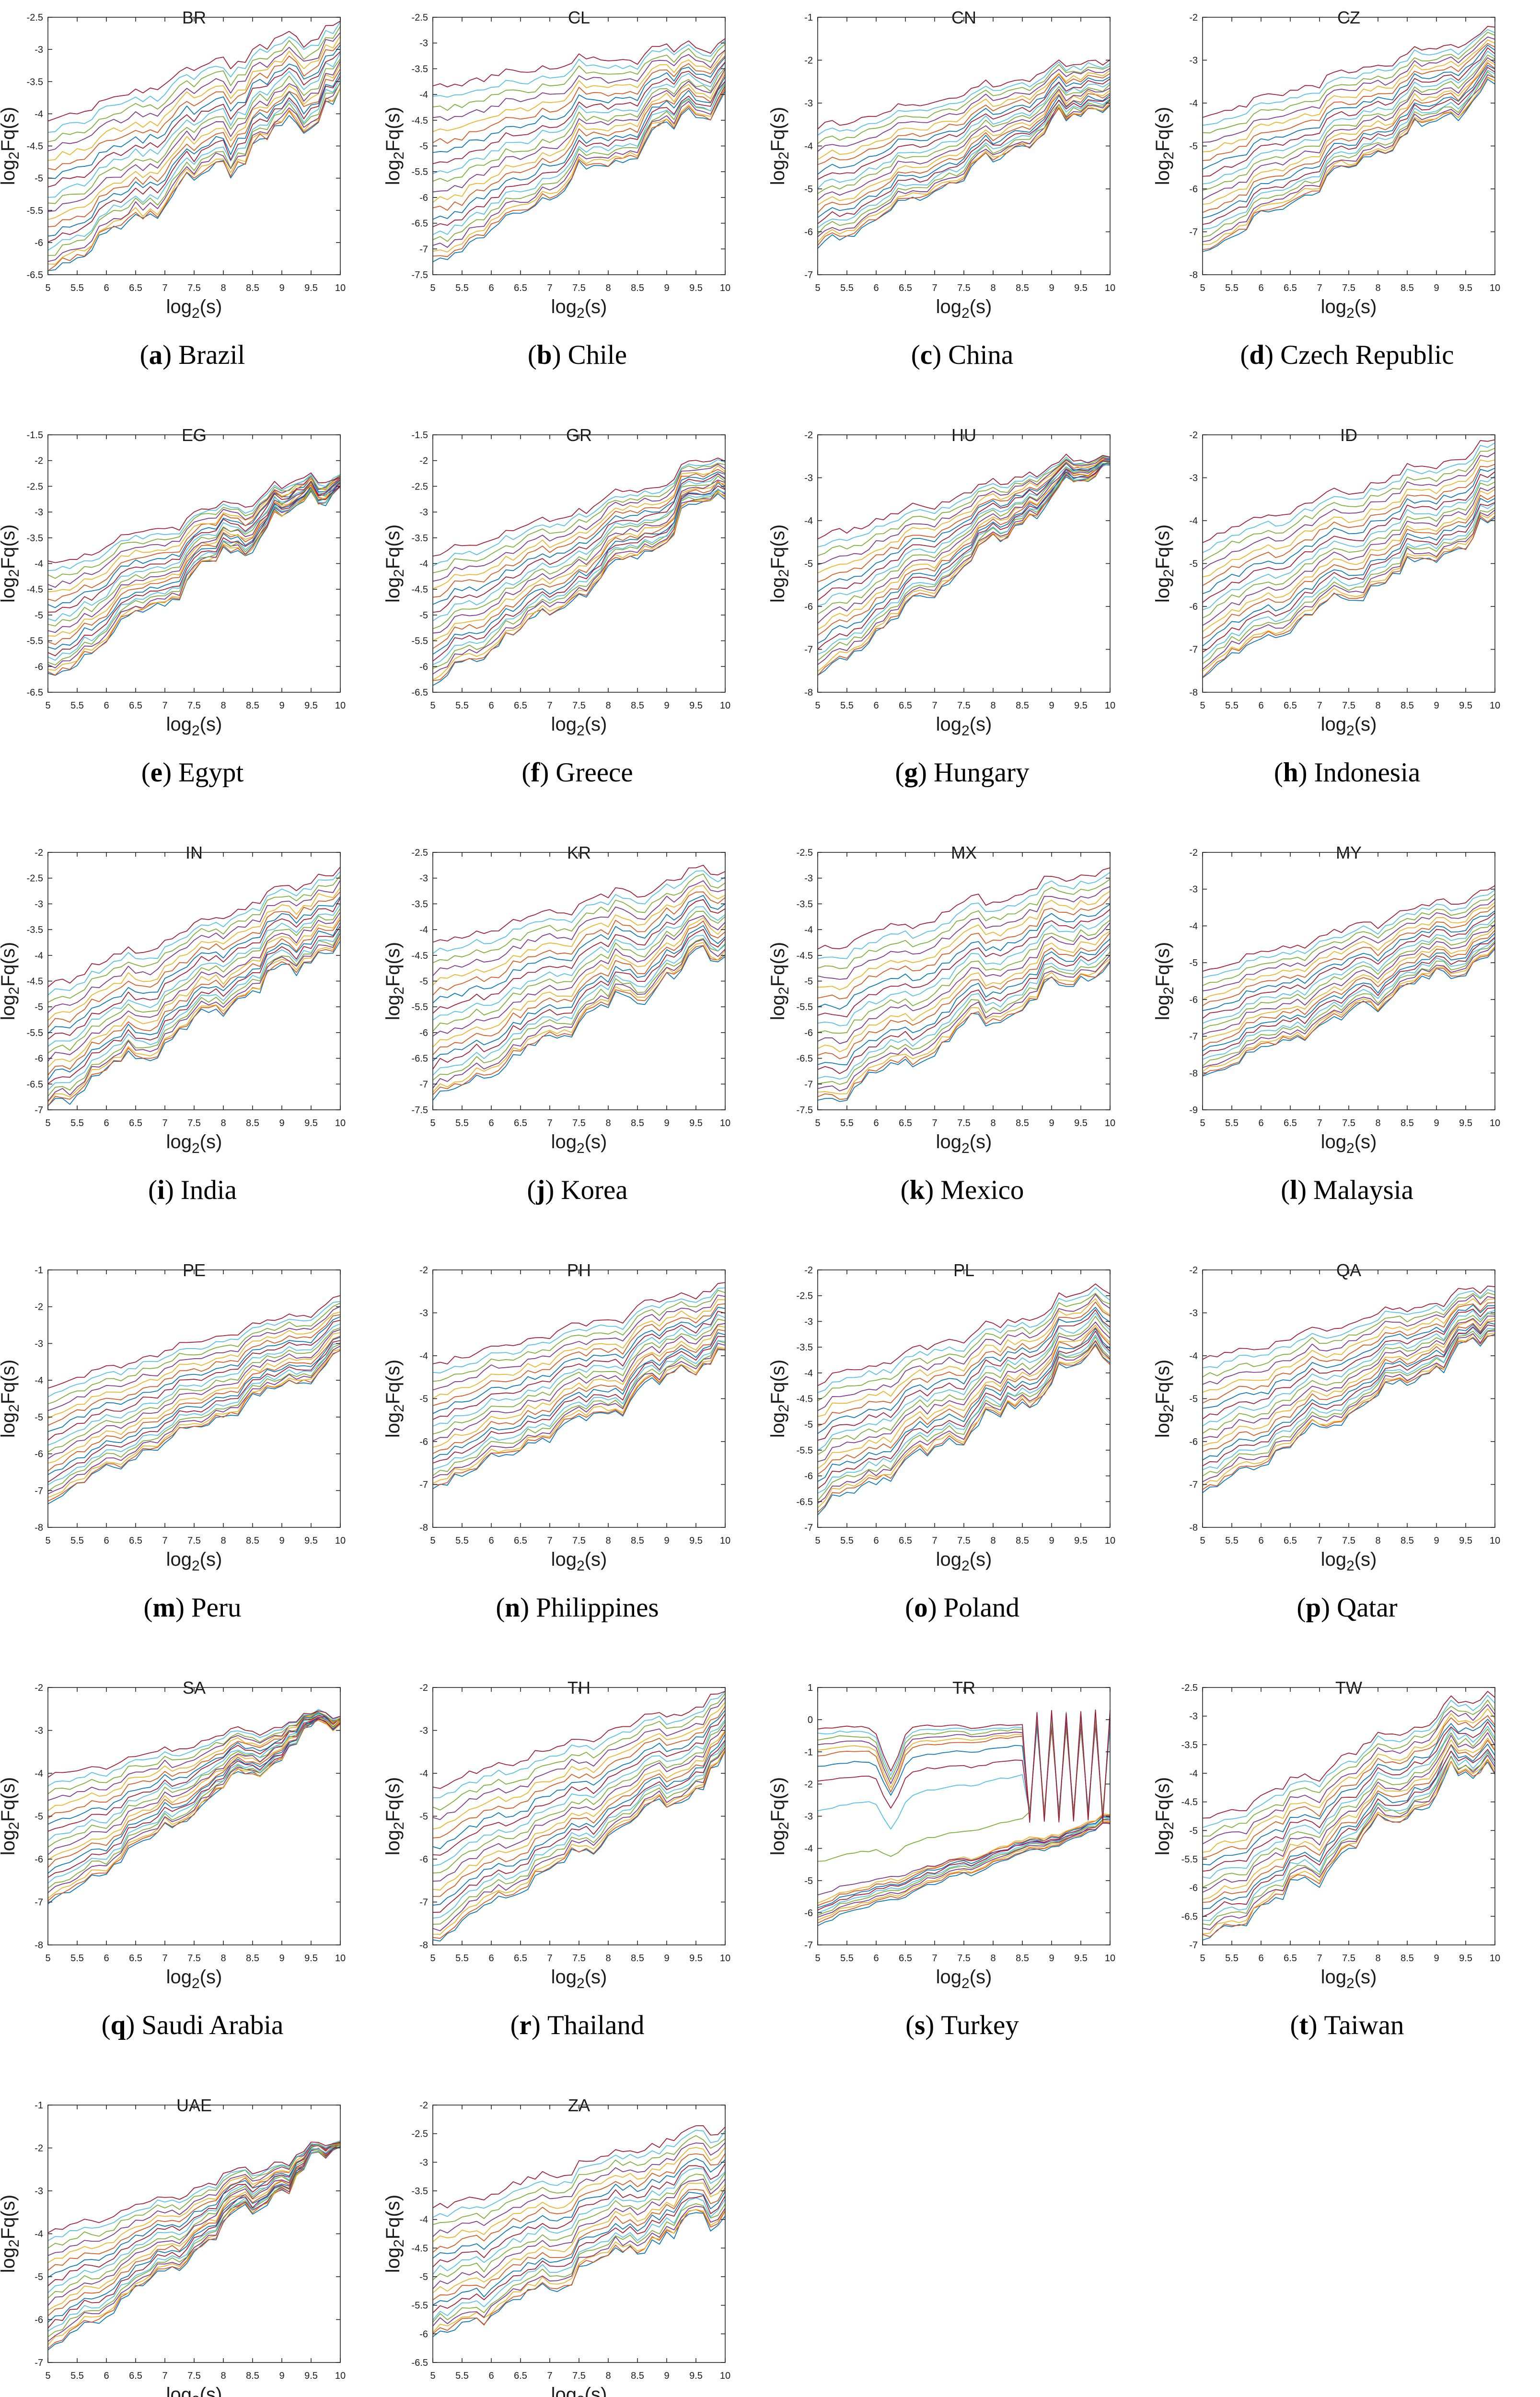  What do you see at coordinates (921, 1608) in the screenshot?
I see `caption-letter: o` at bounding box center [921, 1608].